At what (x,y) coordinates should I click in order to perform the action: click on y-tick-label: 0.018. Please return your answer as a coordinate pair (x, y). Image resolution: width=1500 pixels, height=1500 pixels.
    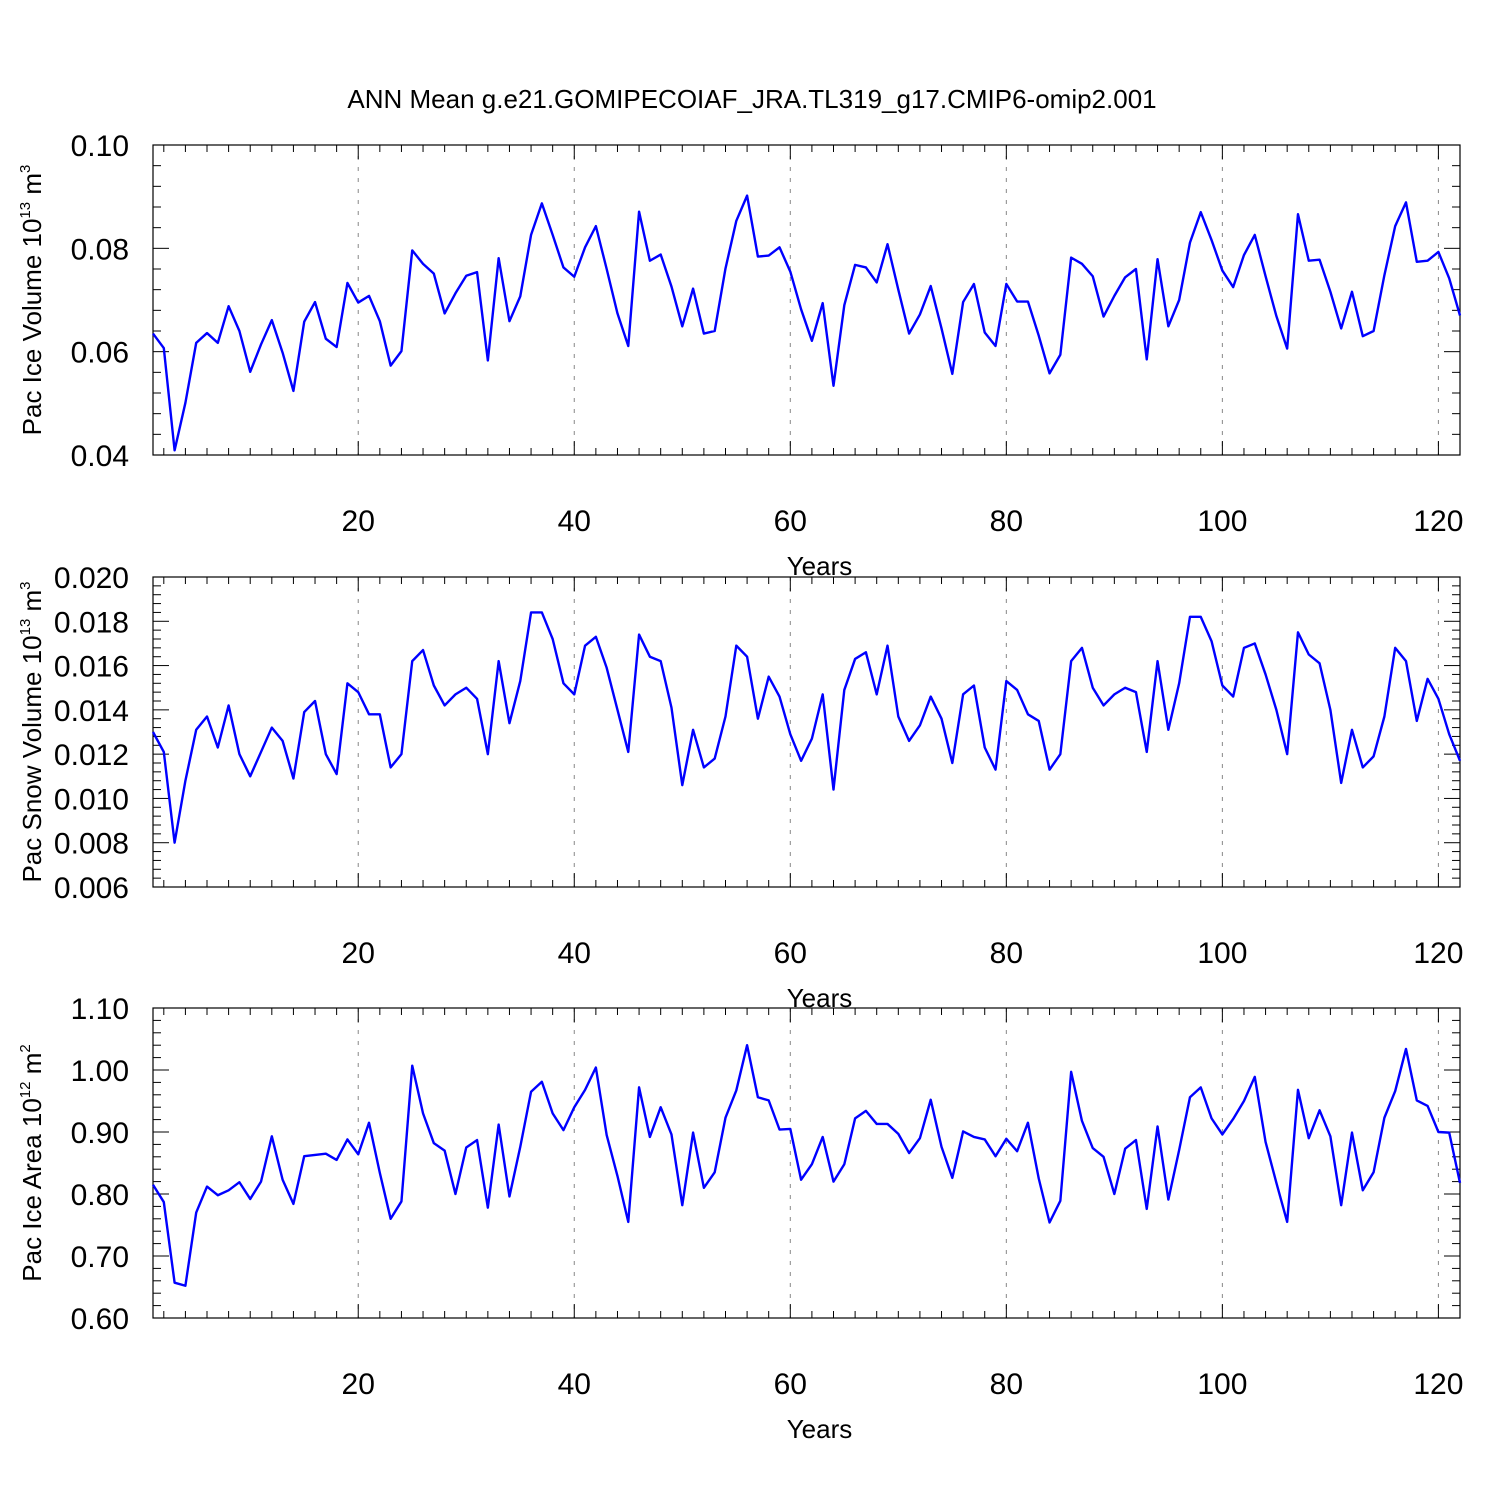
    Looking at the image, I should click on (91, 622).